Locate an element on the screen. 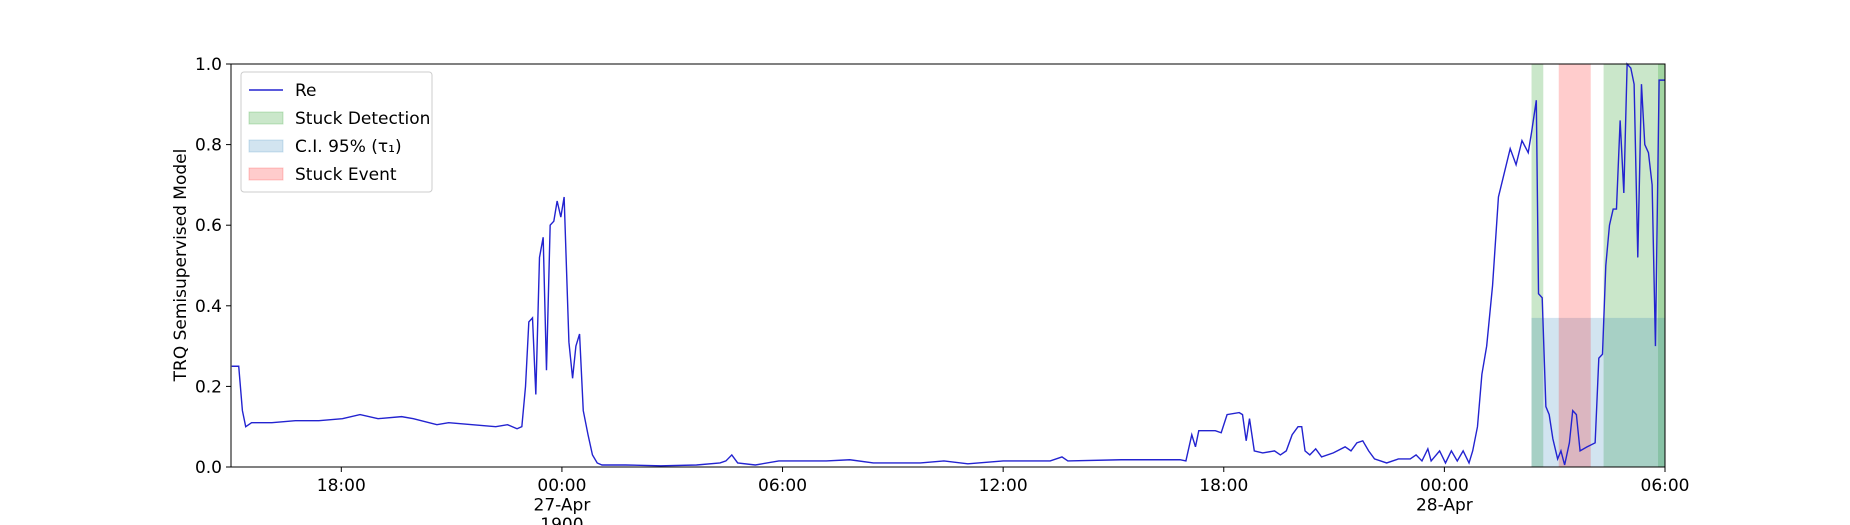 The height and width of the screenshot is (525, 1850). y-tick-label: 0.2 is located at coordinates (208, 387).